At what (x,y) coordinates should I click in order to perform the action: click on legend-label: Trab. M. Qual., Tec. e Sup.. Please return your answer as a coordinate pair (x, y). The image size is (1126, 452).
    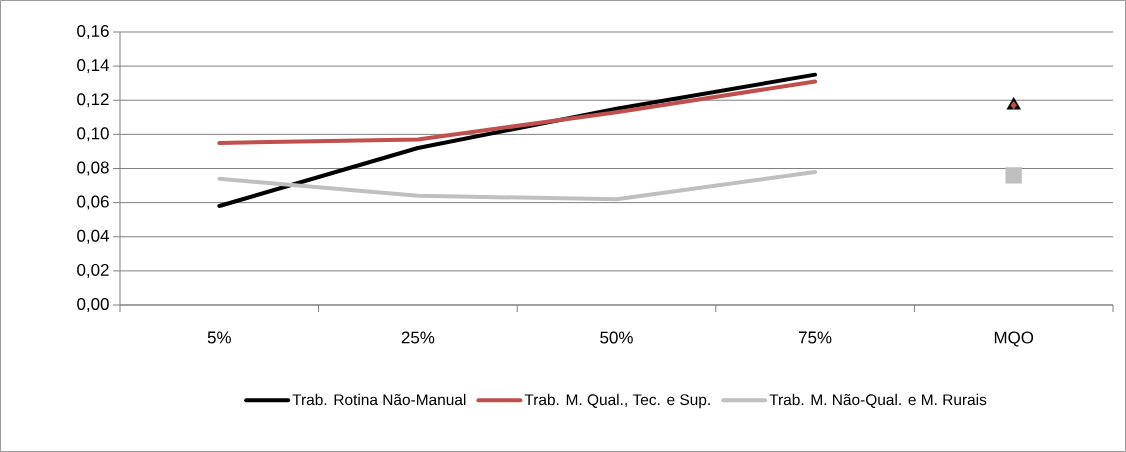
    Looking at the image, I should click on (617, 401).